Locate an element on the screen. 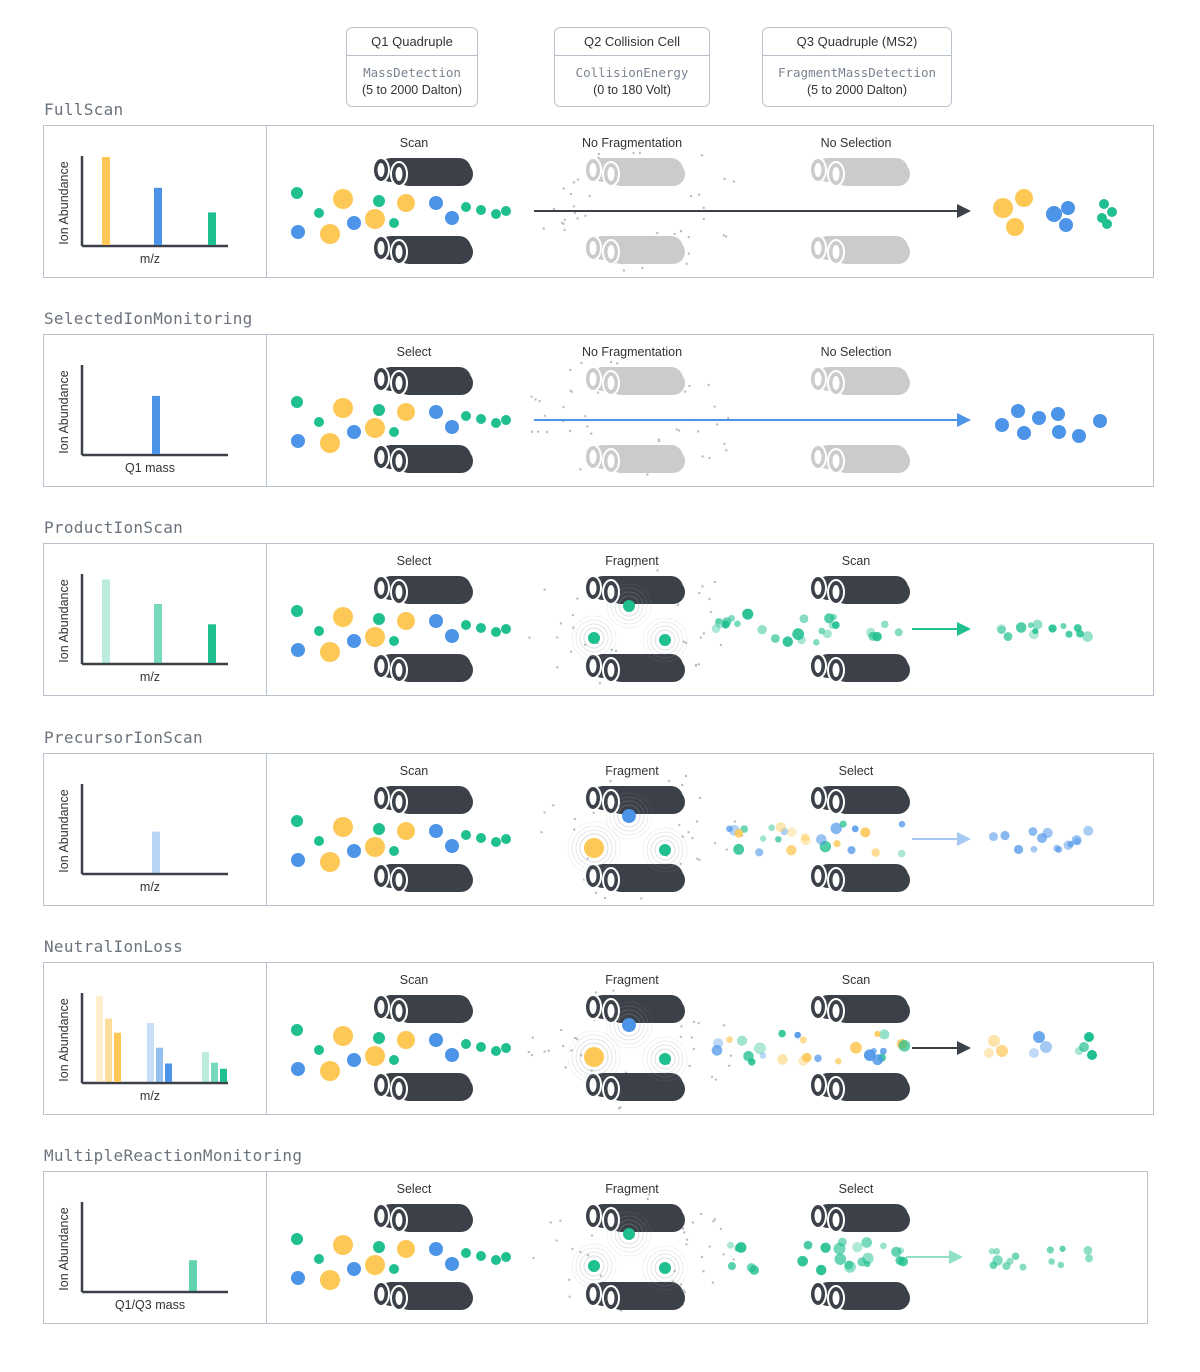  mode-panel: Ion Abundance m/z Select Fragment Scan is located at coordinates (598, 619).